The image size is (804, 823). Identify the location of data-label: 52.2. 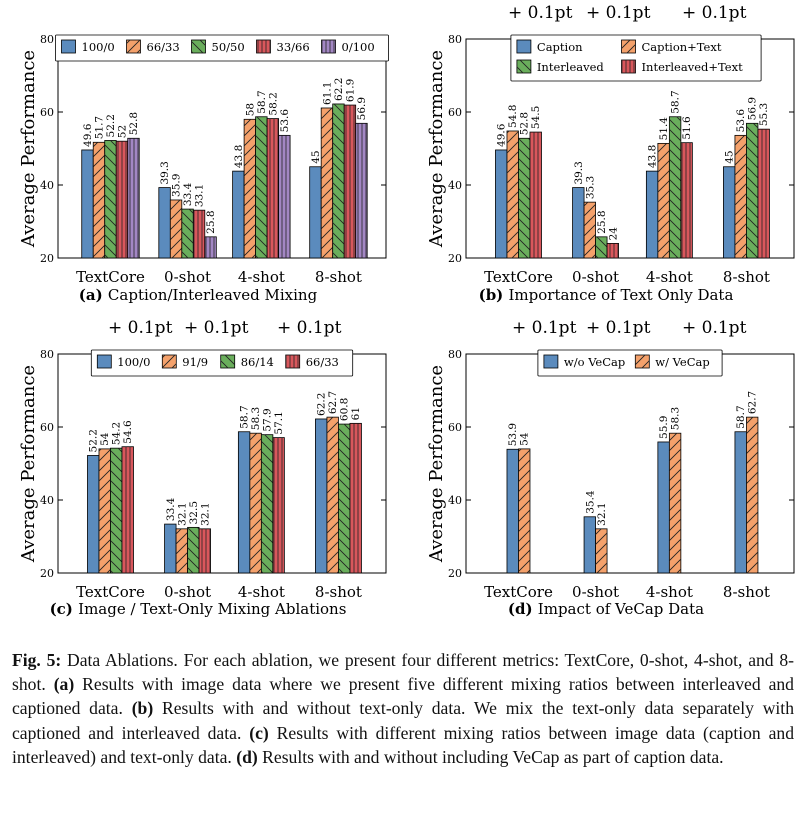
(94, 440).